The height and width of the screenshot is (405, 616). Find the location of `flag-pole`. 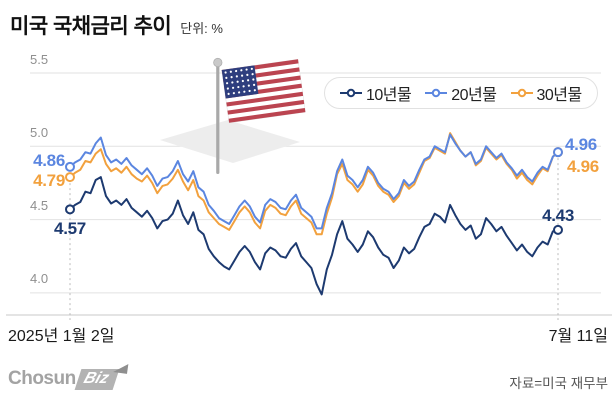

flag-pole is located at coordinates (218, 119).